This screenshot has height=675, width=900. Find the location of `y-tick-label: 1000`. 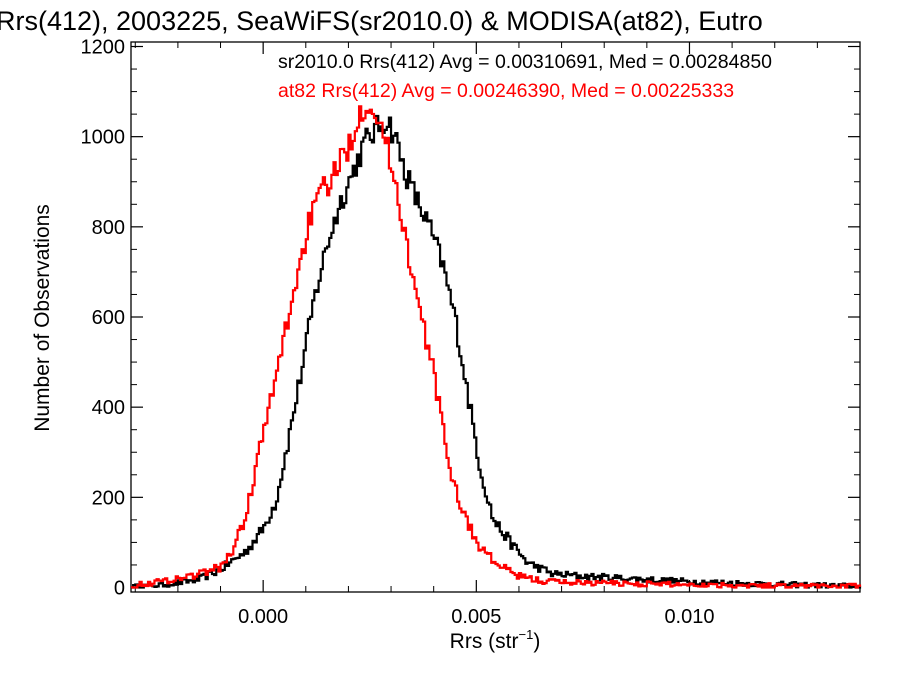

y-tick-label: 1000 is located at coordinates (103, 138).